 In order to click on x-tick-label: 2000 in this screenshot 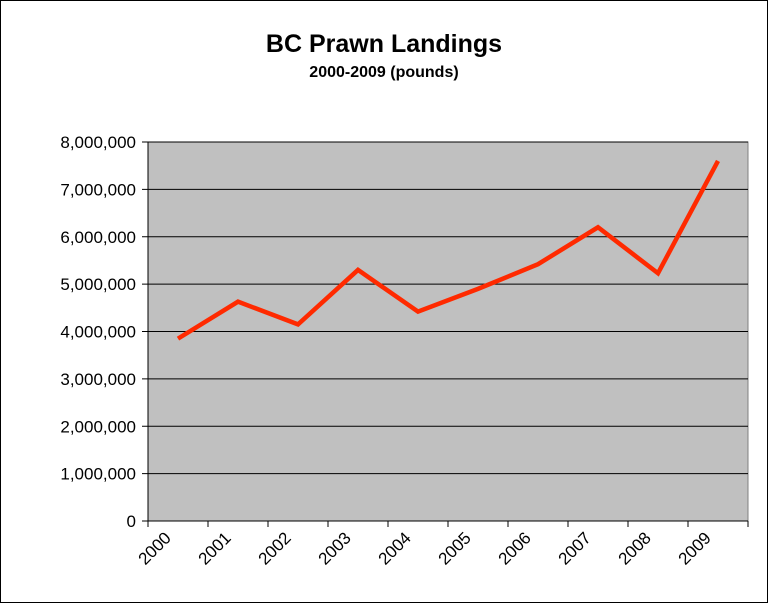, I will do `click(155, 548)`.